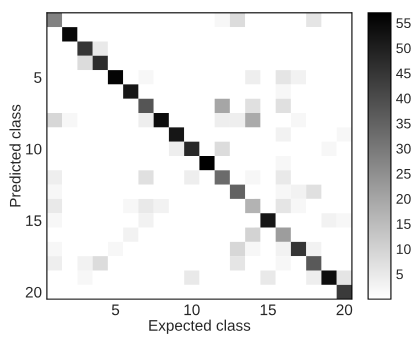 This screenshot has height=338, width=415. Describe the element at coordinates (403, 73) in the screenshot. I see `color-bar-label: 45` at that location.